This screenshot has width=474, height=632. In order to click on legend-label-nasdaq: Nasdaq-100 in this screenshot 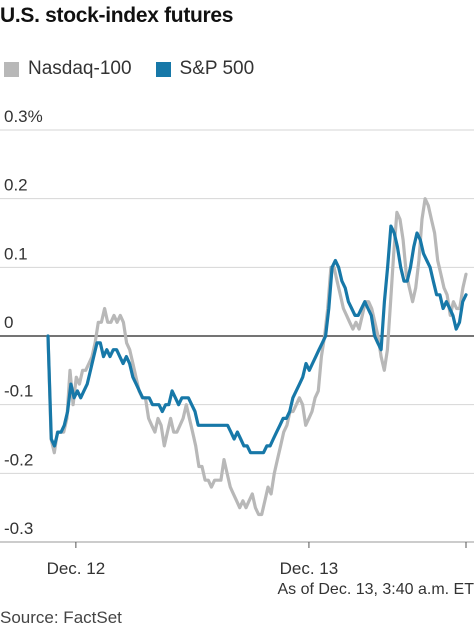, I will do `click(80, 68)`.